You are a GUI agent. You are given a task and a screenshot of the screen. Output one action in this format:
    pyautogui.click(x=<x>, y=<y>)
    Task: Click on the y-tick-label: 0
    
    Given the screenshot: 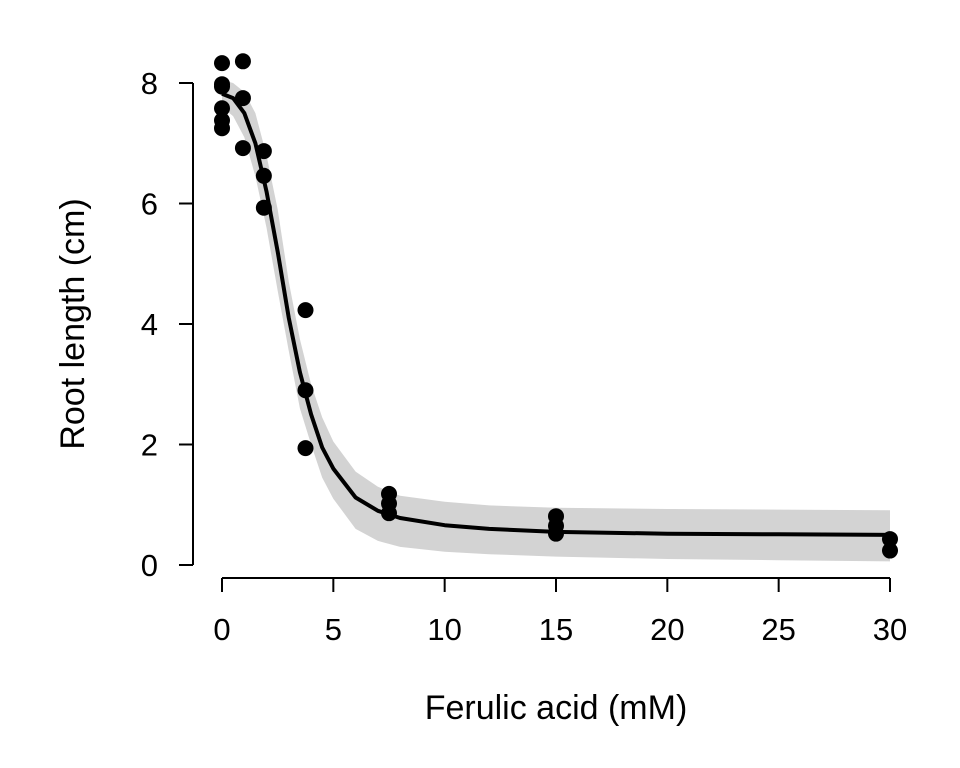 What is the action you would take?
    pyautogui.click(x=149, y=565)
    